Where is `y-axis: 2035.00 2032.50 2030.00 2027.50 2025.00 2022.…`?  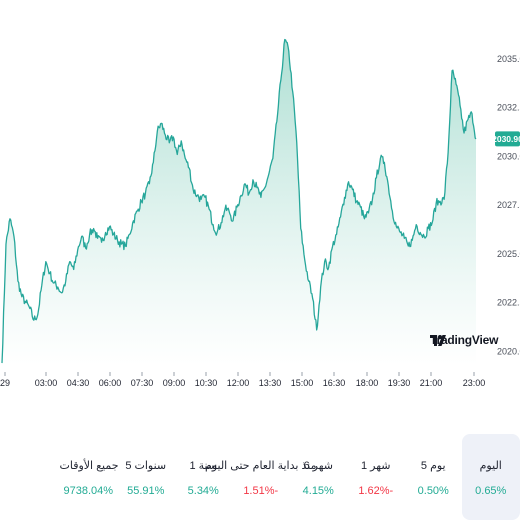
y-axis: 2035.00 2032.50 2030.00 2027.50 2025.00 2022.… is located at coordinates (508, 205).